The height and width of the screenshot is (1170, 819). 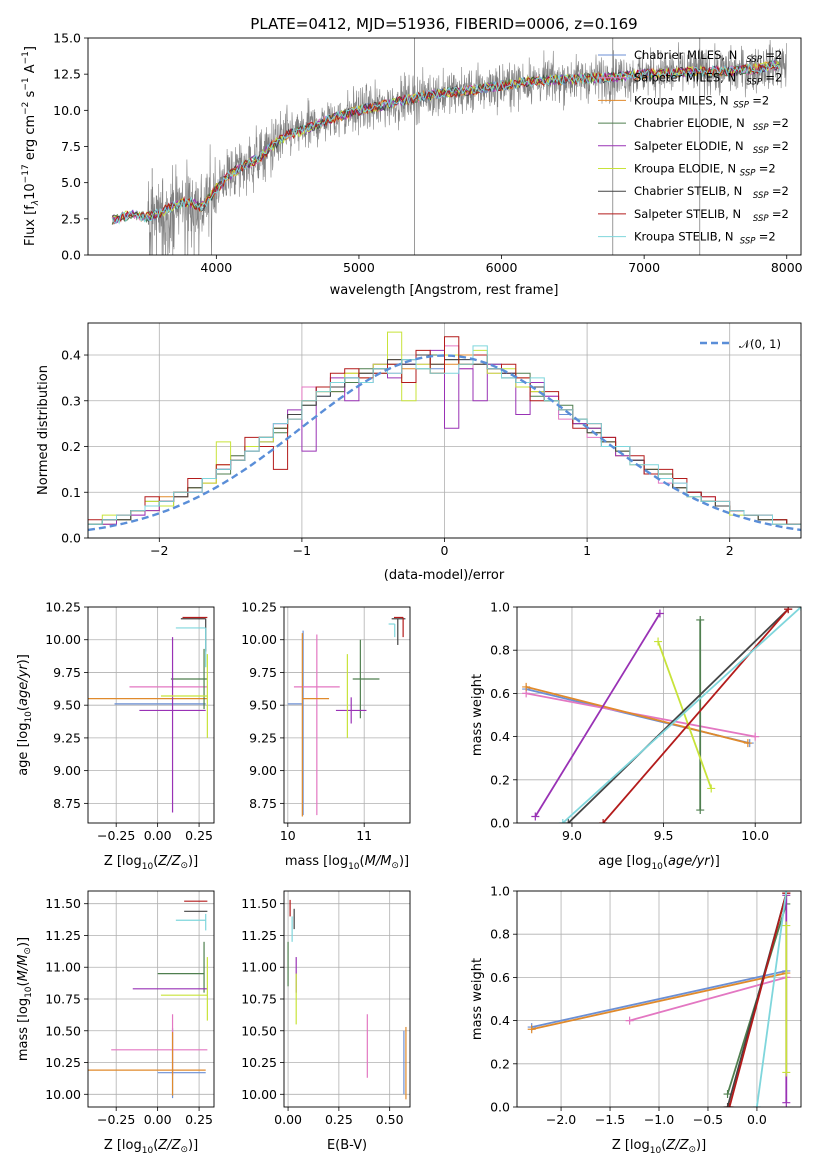 I want to click on y-tick-label: 10.0, so click(x=67, y=110).